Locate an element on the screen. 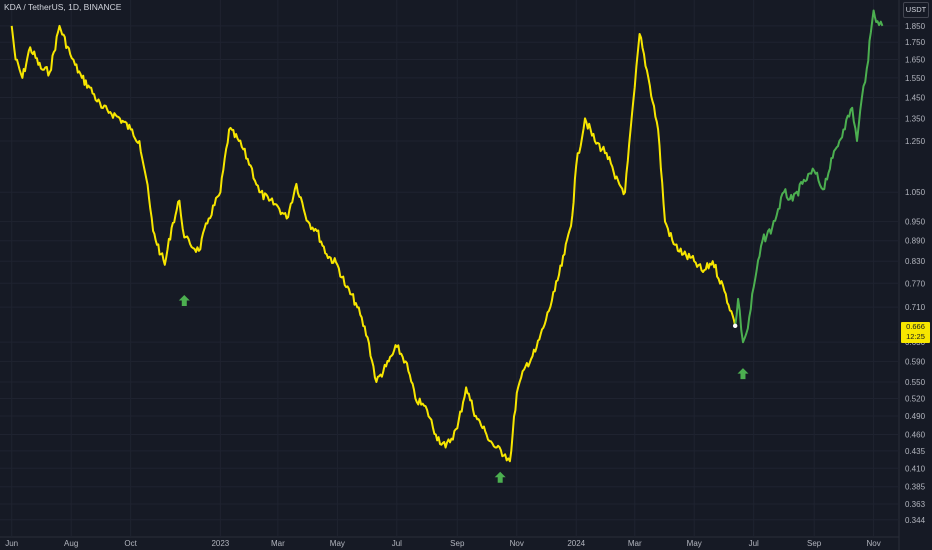 The image size is (932, 550). y-tick-label: 0.830 is located at coordinates (915, 261).